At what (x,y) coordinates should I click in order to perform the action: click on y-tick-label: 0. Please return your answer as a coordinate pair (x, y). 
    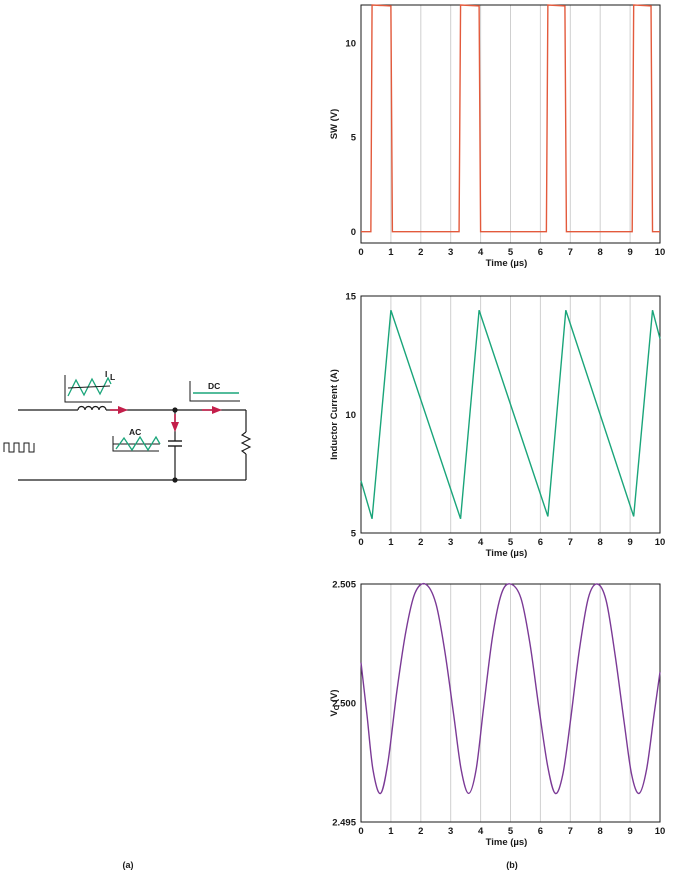
    Looking at the image, I should click on (353, 232).